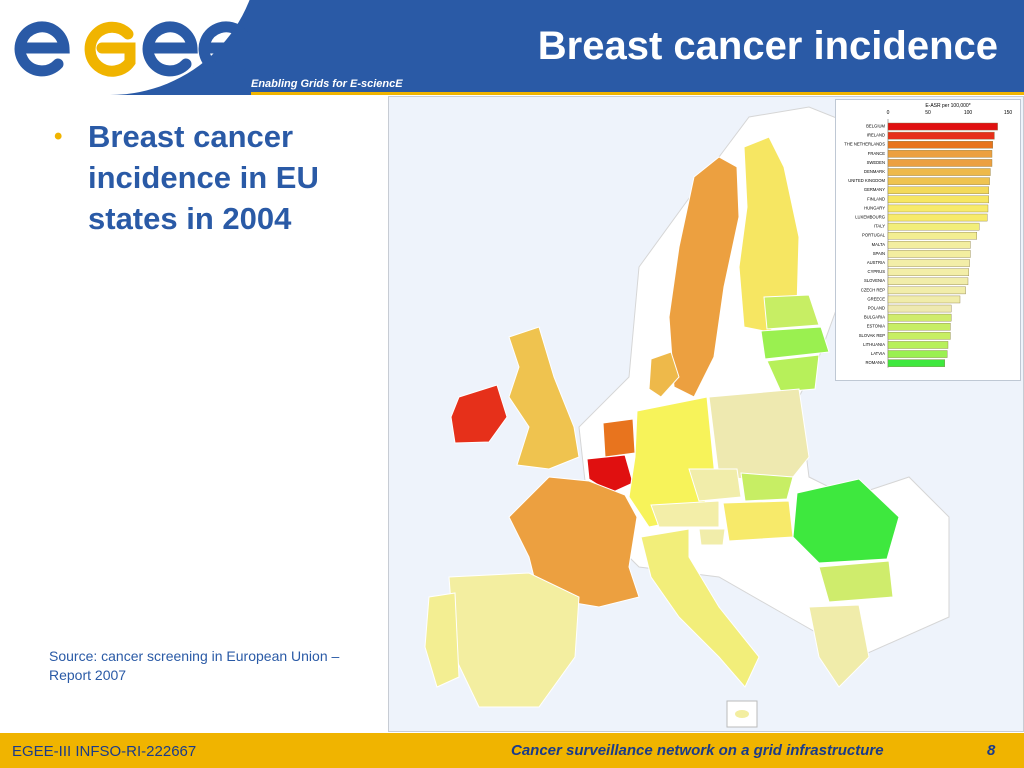  I want to click on legend-country-label: DENMARK, so click(874, 171).